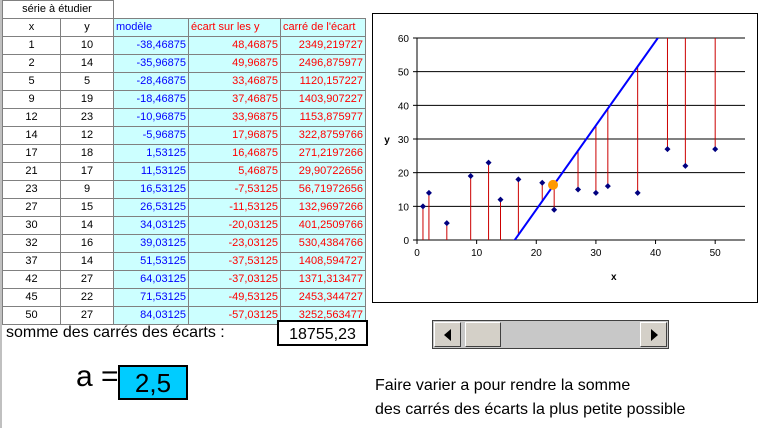 The image size is (758, 428). Describe the element at coordinates (151, 279) in the screenshot. I see `cell-col-model: 64,03125` at that location.